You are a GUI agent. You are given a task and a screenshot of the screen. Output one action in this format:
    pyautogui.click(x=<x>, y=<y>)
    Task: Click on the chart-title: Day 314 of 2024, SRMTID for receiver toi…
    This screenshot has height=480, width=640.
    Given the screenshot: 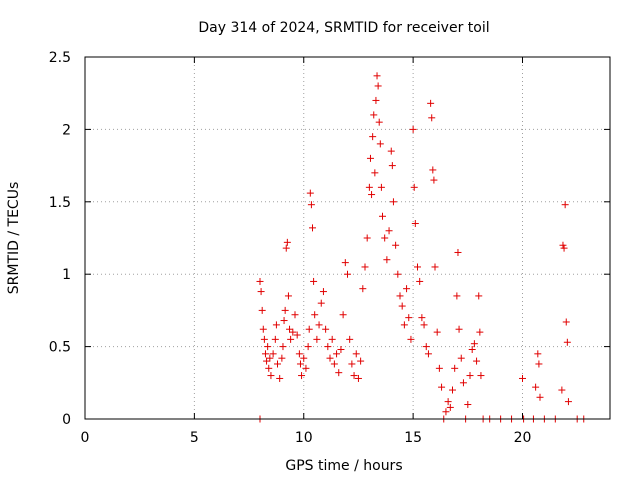 What is the action you would take?
    pyautogui.click(x=343, y=28)
    